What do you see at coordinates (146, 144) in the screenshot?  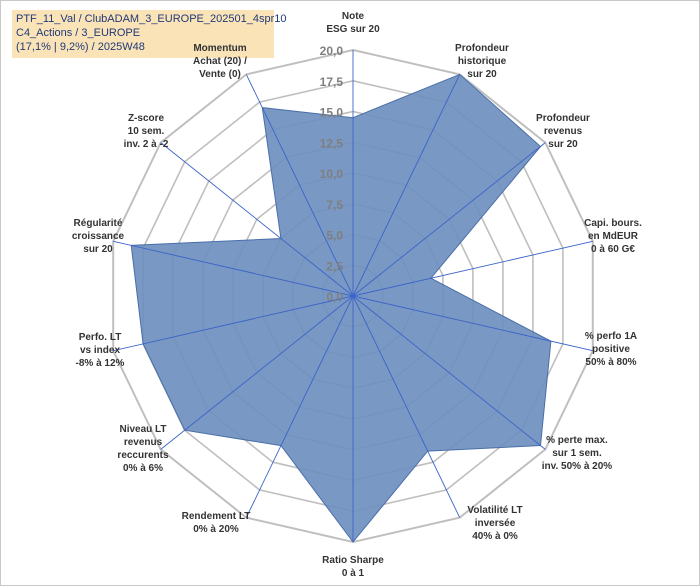 I see `axis-label-12-line-2: inv. 2 à -2` at bounding box center [146, 144].